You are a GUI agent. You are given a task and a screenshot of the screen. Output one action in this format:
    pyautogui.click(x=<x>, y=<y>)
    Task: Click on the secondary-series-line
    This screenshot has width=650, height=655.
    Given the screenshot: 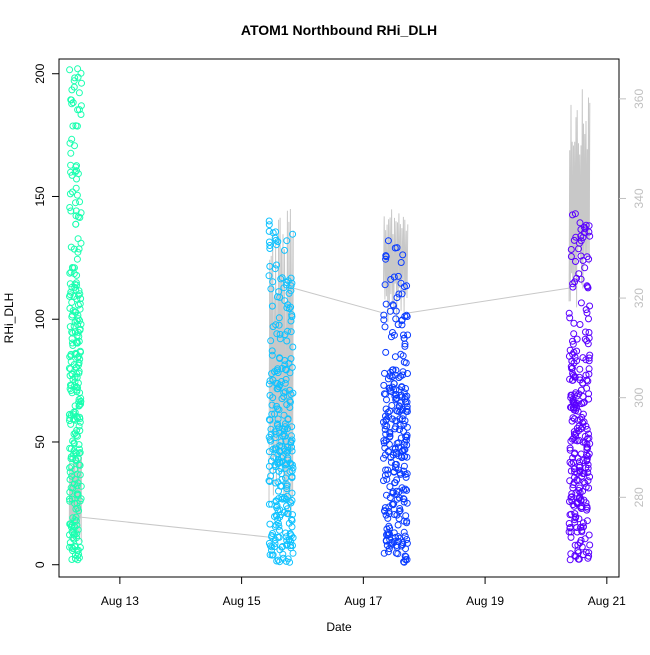 What is the action you would take?
    pyautogui.click(x=579, y=198)
    